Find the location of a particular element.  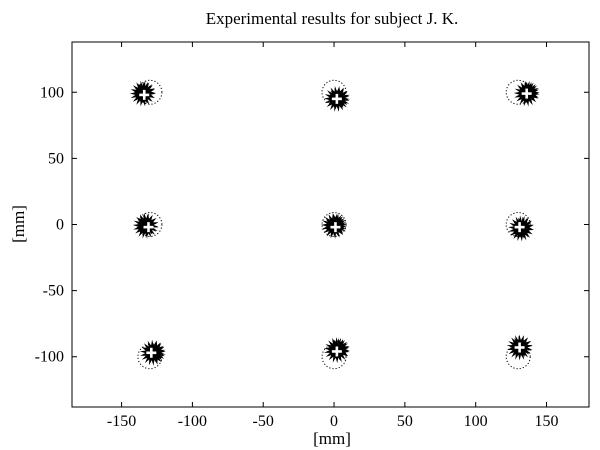

response-star is located at coordinates (339, 349).